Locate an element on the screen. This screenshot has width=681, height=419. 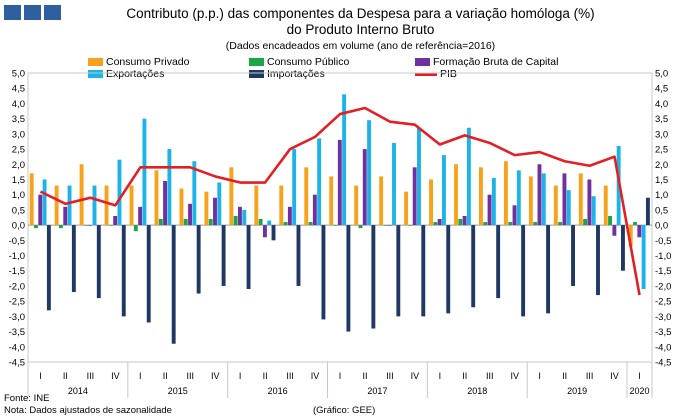
y-tick-label-right: -4,5 is located at coordinates (663, 363).